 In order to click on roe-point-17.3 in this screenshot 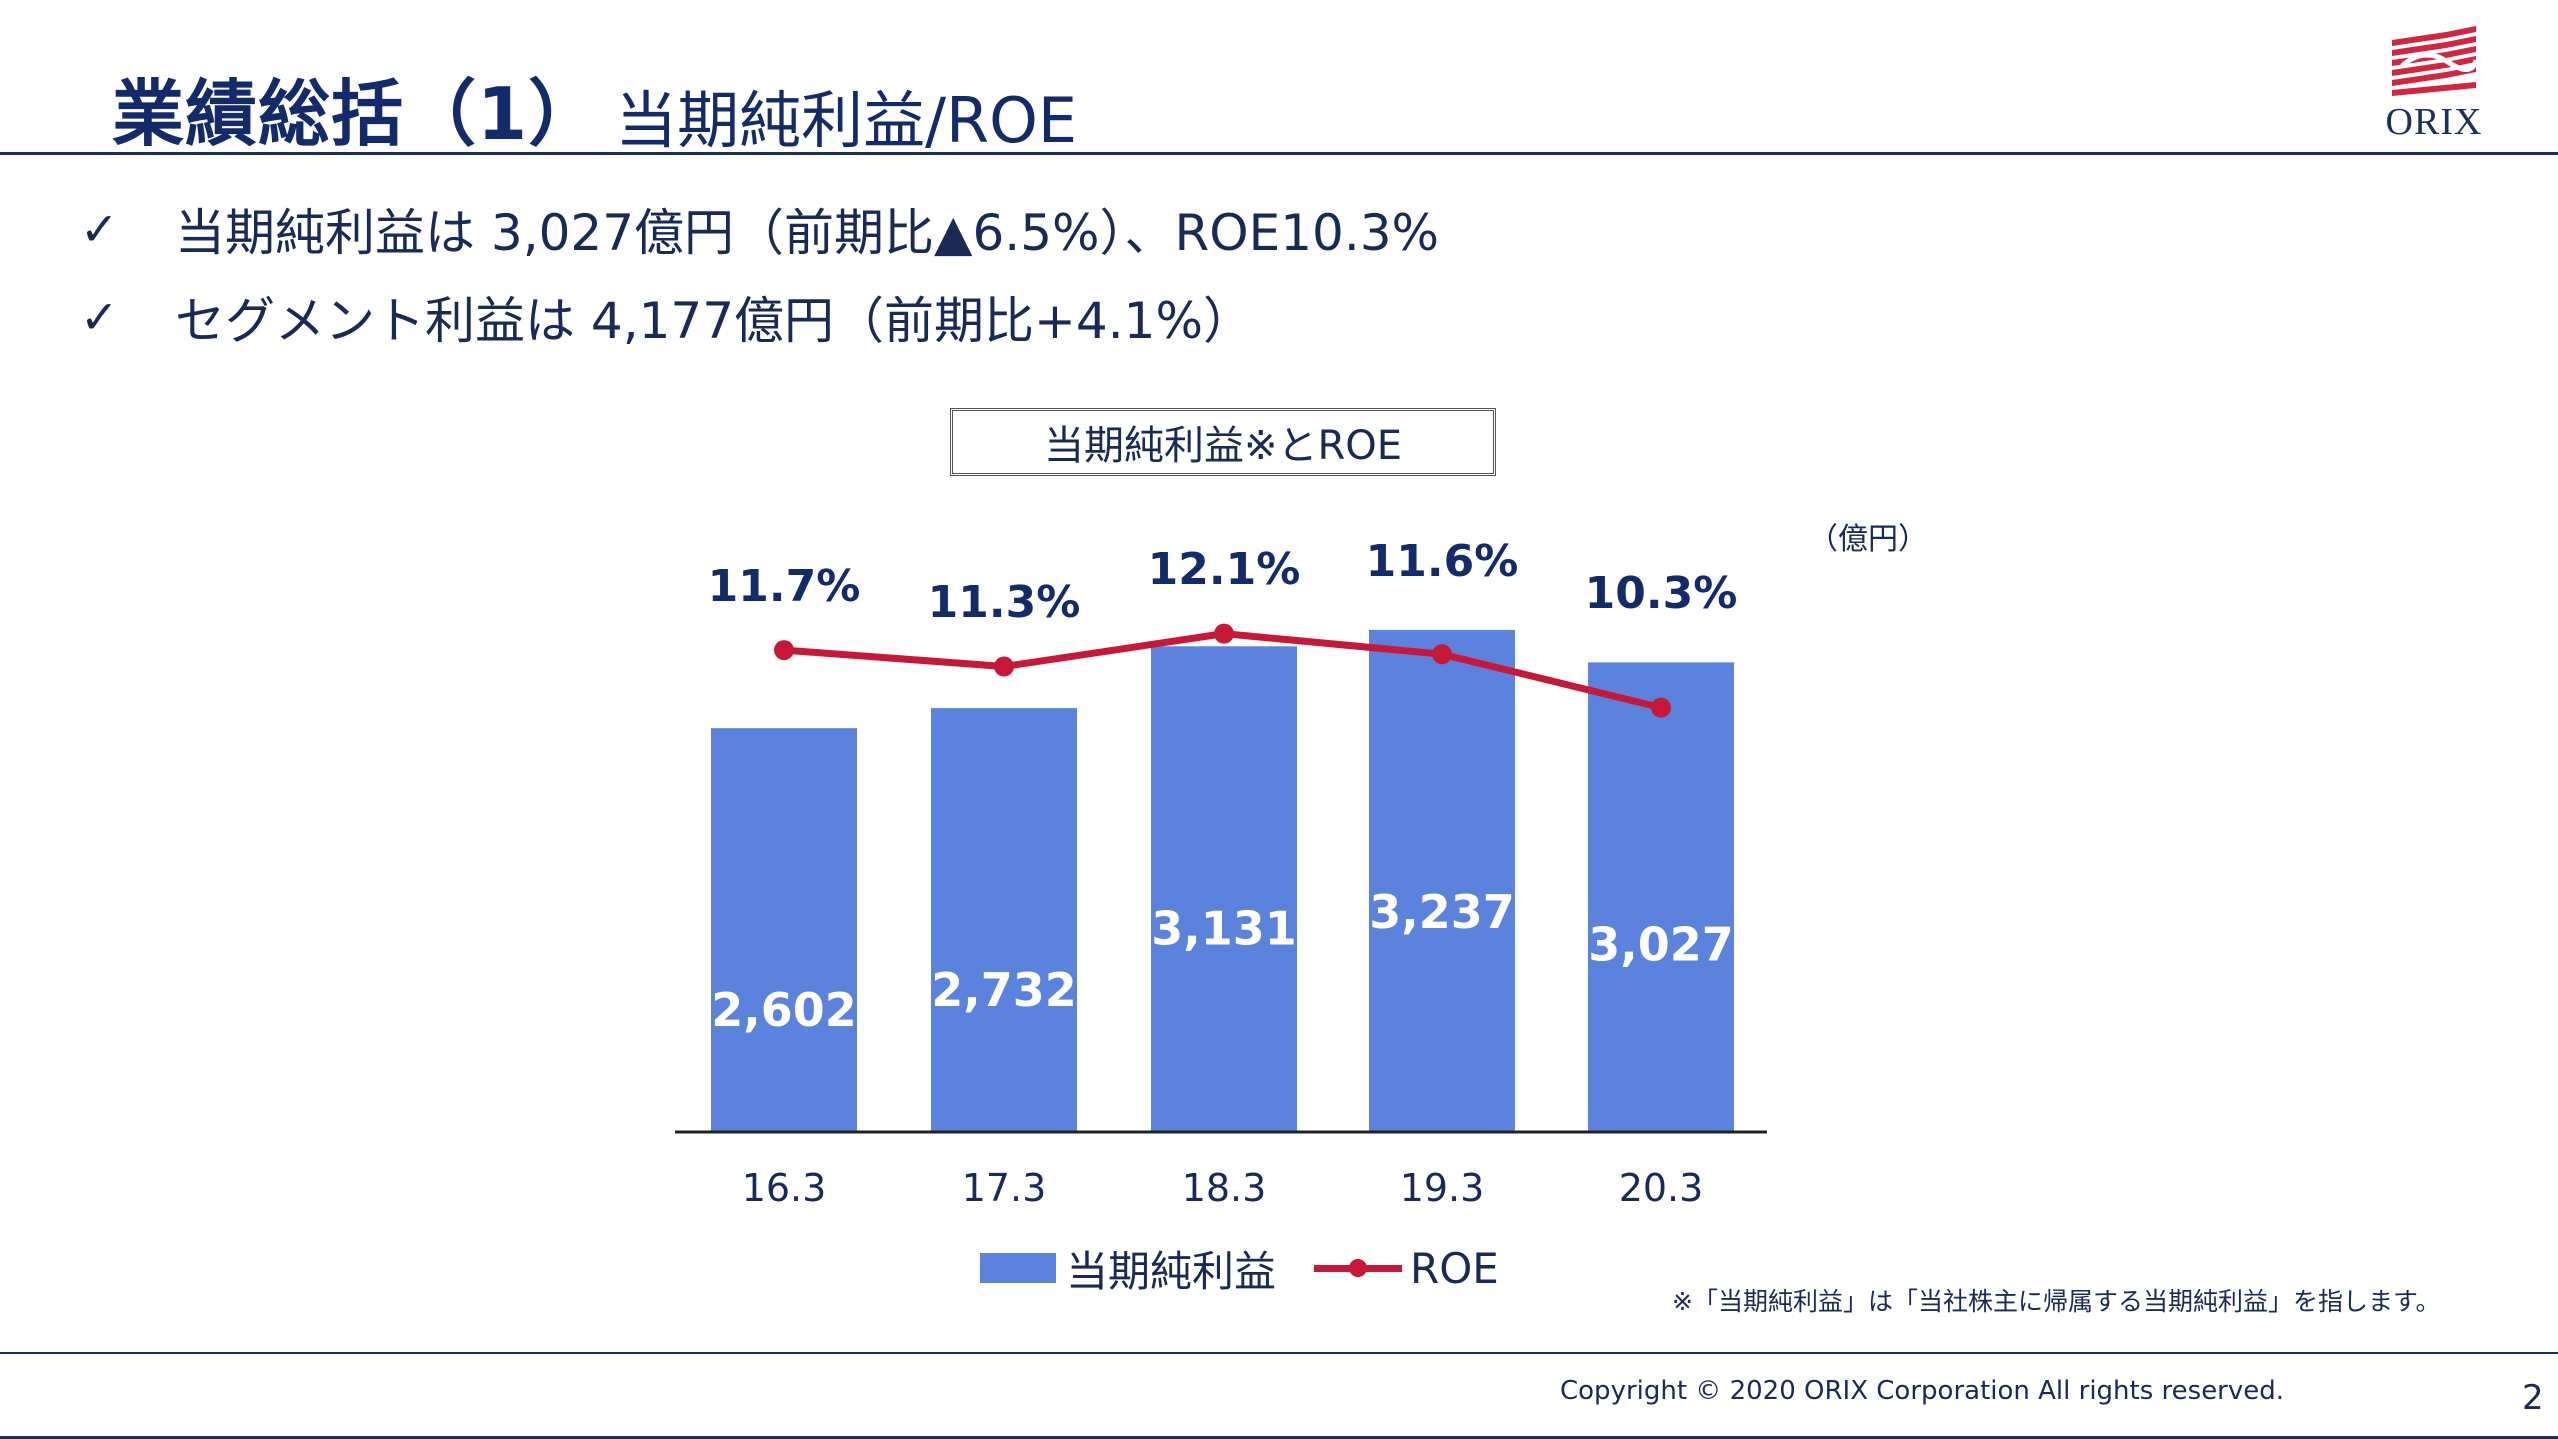, I will do `click(1004, 666)`.